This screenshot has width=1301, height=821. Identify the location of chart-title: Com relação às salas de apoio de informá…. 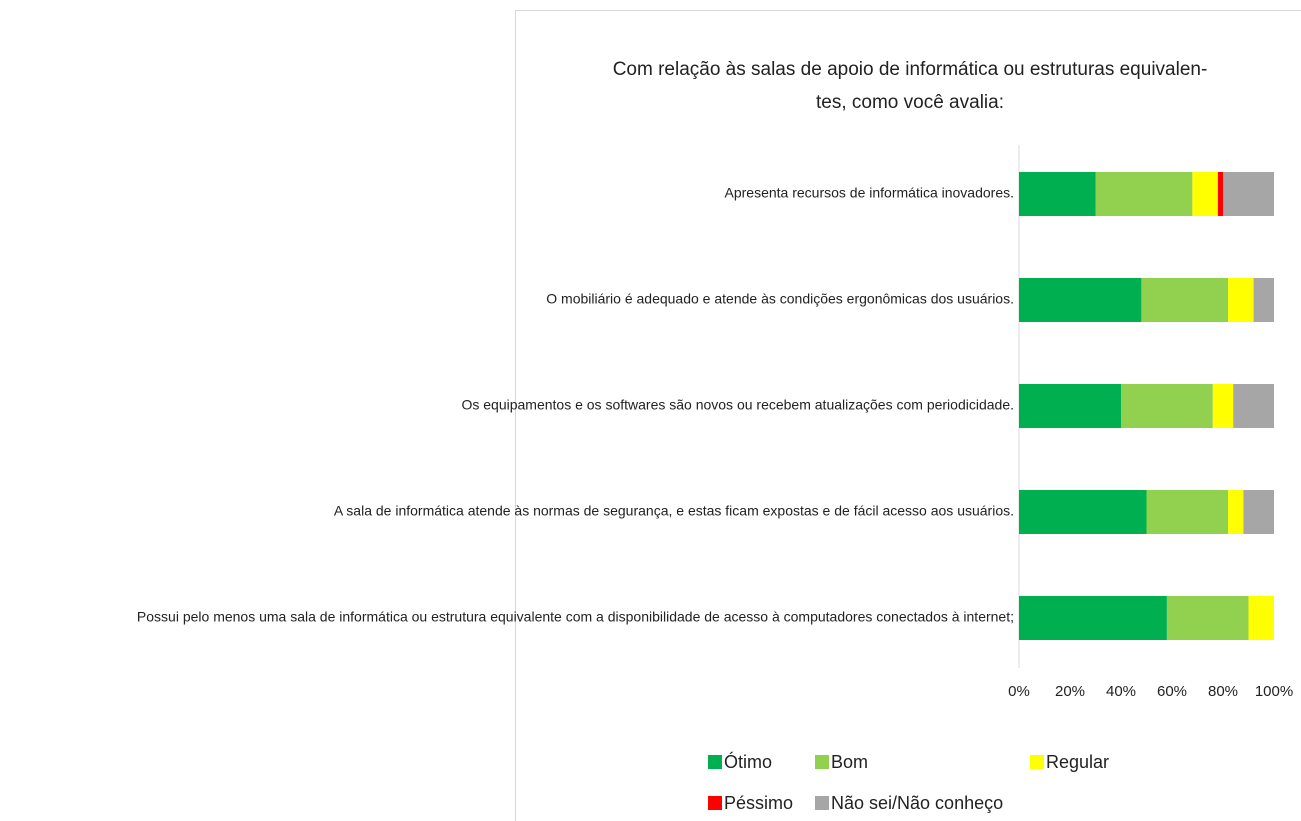
(910, 69).